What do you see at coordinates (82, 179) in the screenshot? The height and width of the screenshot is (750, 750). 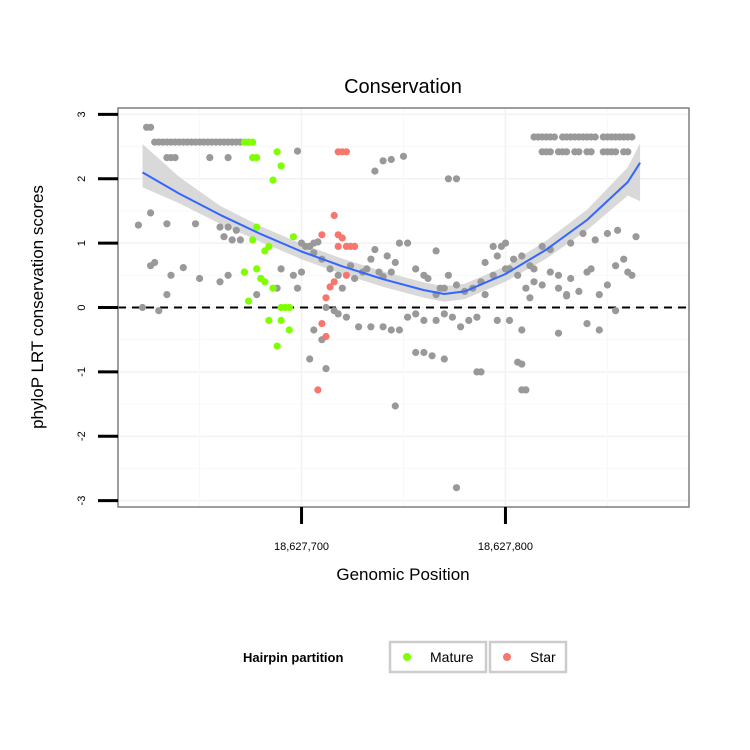 I see `y-tick-label: 2` at bounding box center [82, 179].